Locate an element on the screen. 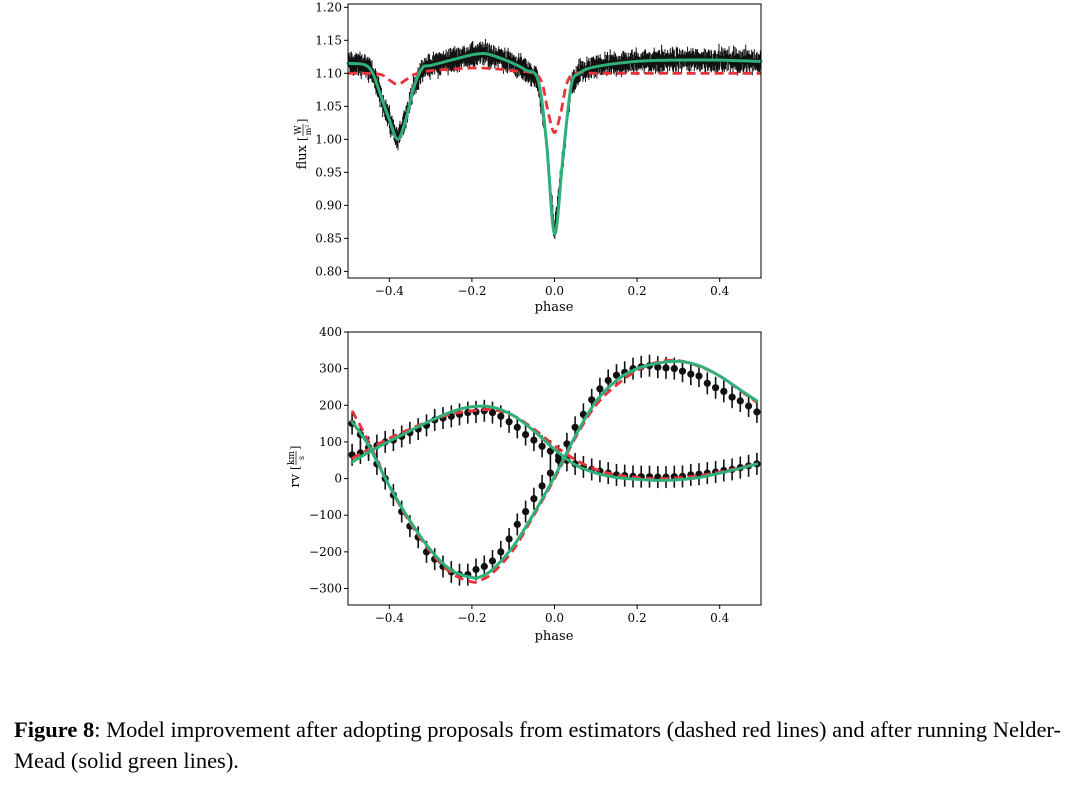 Image resolution: width=1085 pixels, height=785 pixels. flux-y-tick-label: 0.85 is located at coordinates (328, 238).